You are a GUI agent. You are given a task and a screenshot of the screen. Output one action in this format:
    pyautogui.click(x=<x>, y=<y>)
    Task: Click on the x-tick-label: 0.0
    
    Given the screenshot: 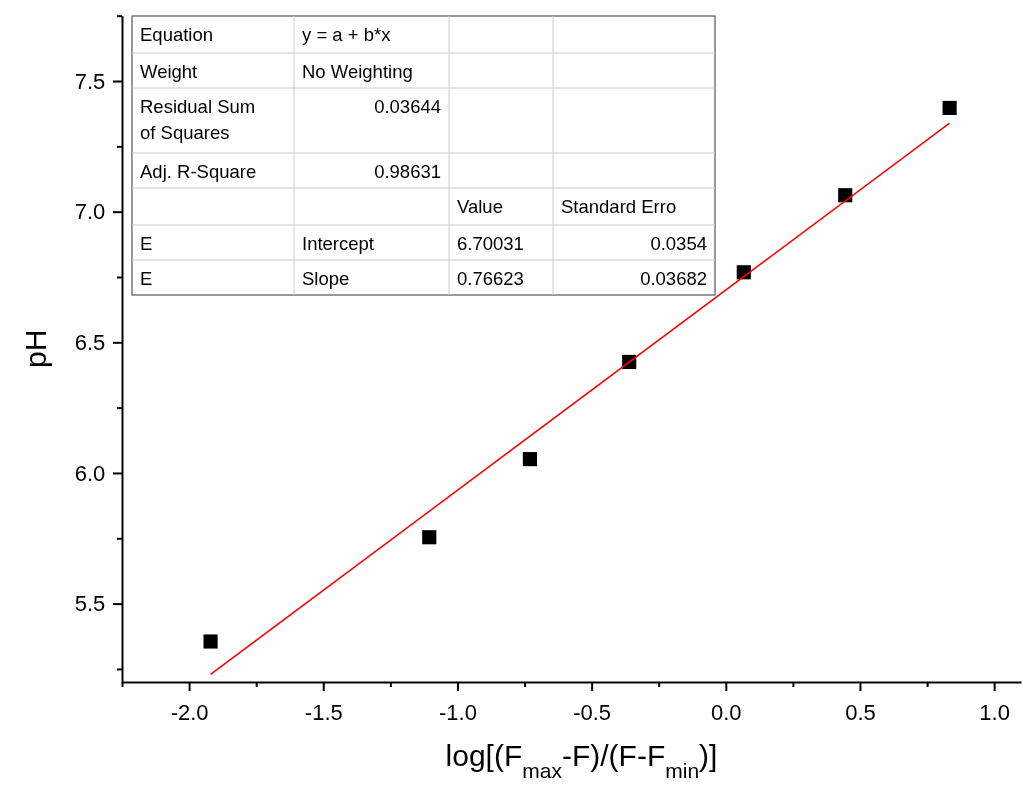 What is the action you would take?
    pyautogui.click(x=726, y=712)
    